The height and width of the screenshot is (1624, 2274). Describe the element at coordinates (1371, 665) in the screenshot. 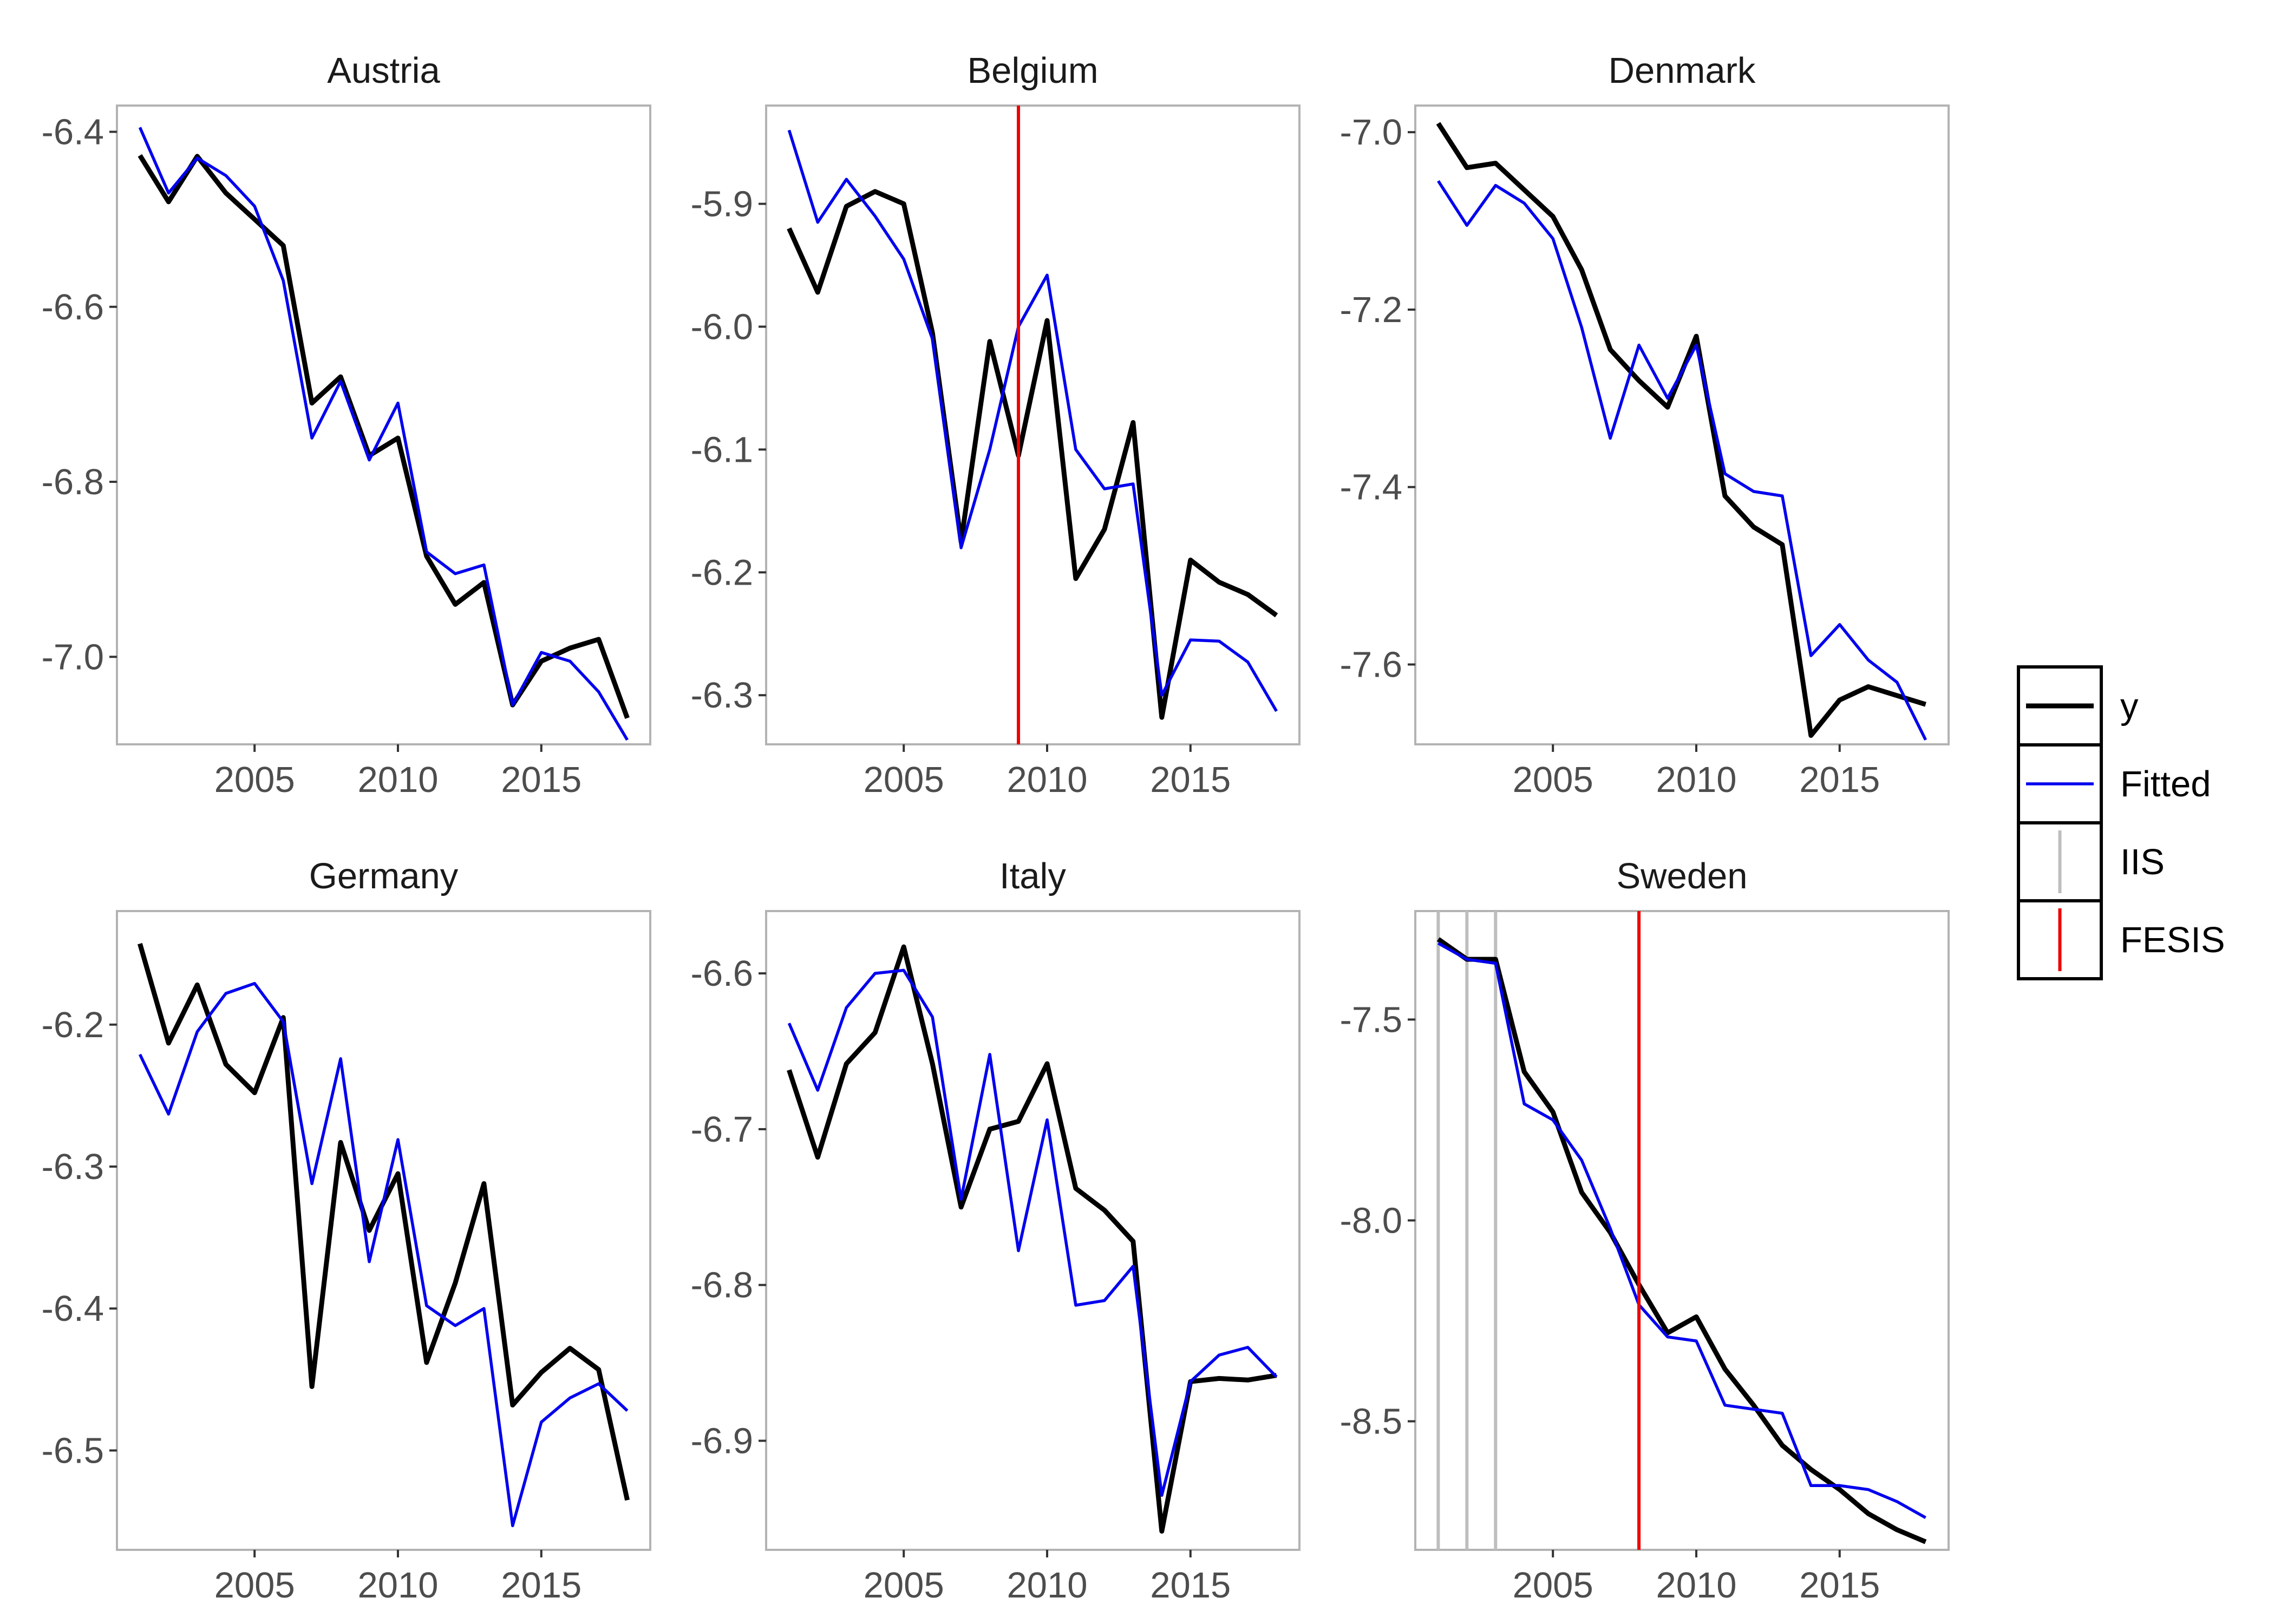

I see `y-tick-label: -7.6` at that location.